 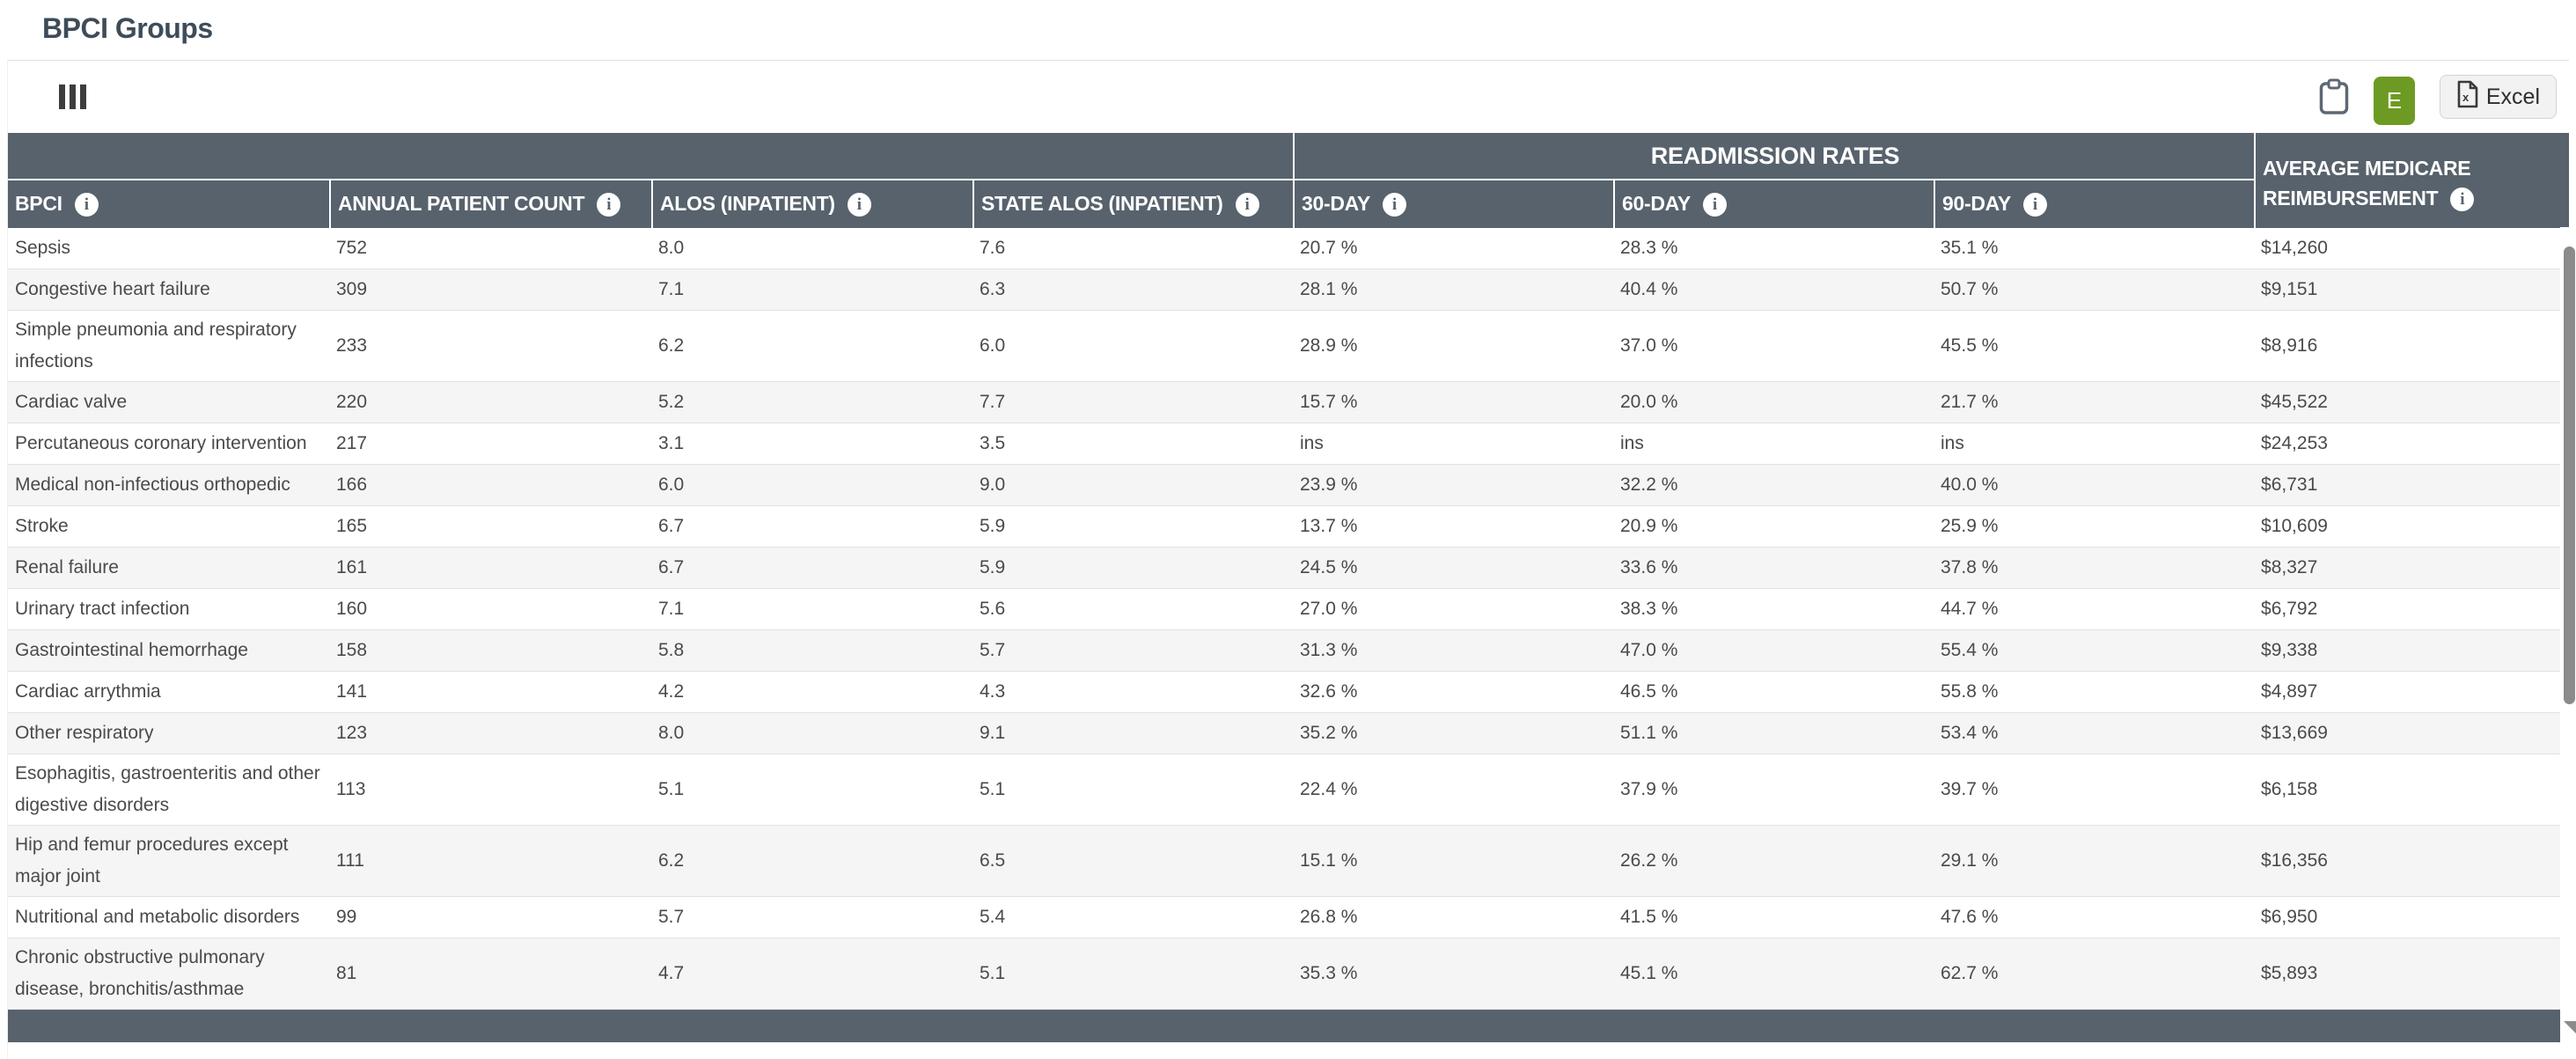 What do you see at coordinates (168, 248) in the screenshot?
I see `cell-bpci: Sepsis` at bounding box center [168, 248].